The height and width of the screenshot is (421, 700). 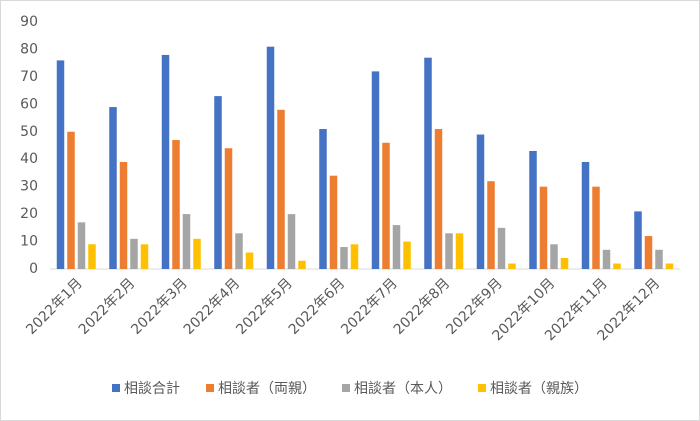 What do you see at coordinates (29, 242) in the screenshot?
I see `y-tick-label: 10` at bounding box center [29, 242].